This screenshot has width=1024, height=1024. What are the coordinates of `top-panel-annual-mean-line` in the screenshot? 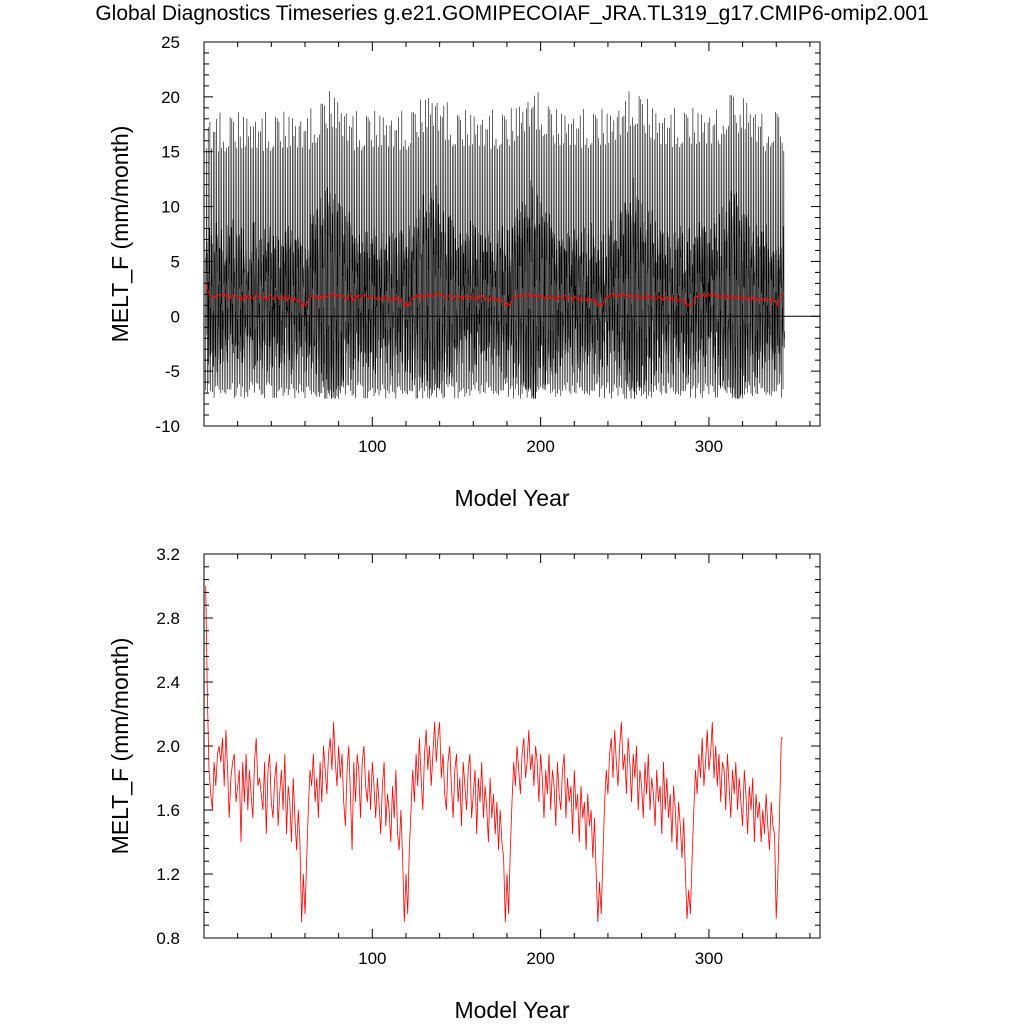 It's located at (495, 295).